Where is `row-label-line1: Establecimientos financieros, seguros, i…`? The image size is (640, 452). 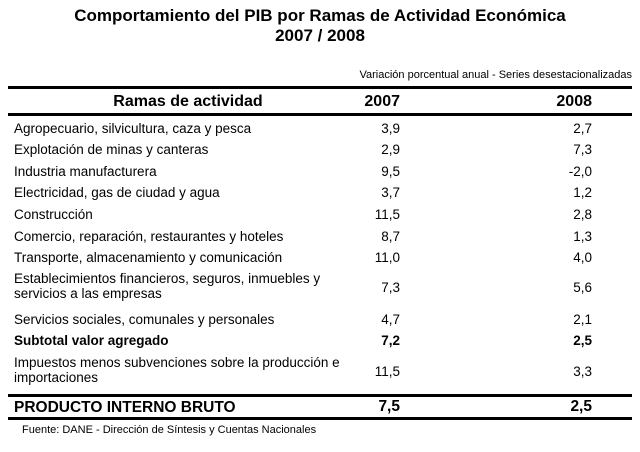
row-label-line1: Establecimientos financieros, seguros, i… is located at coordinates (167, 278).